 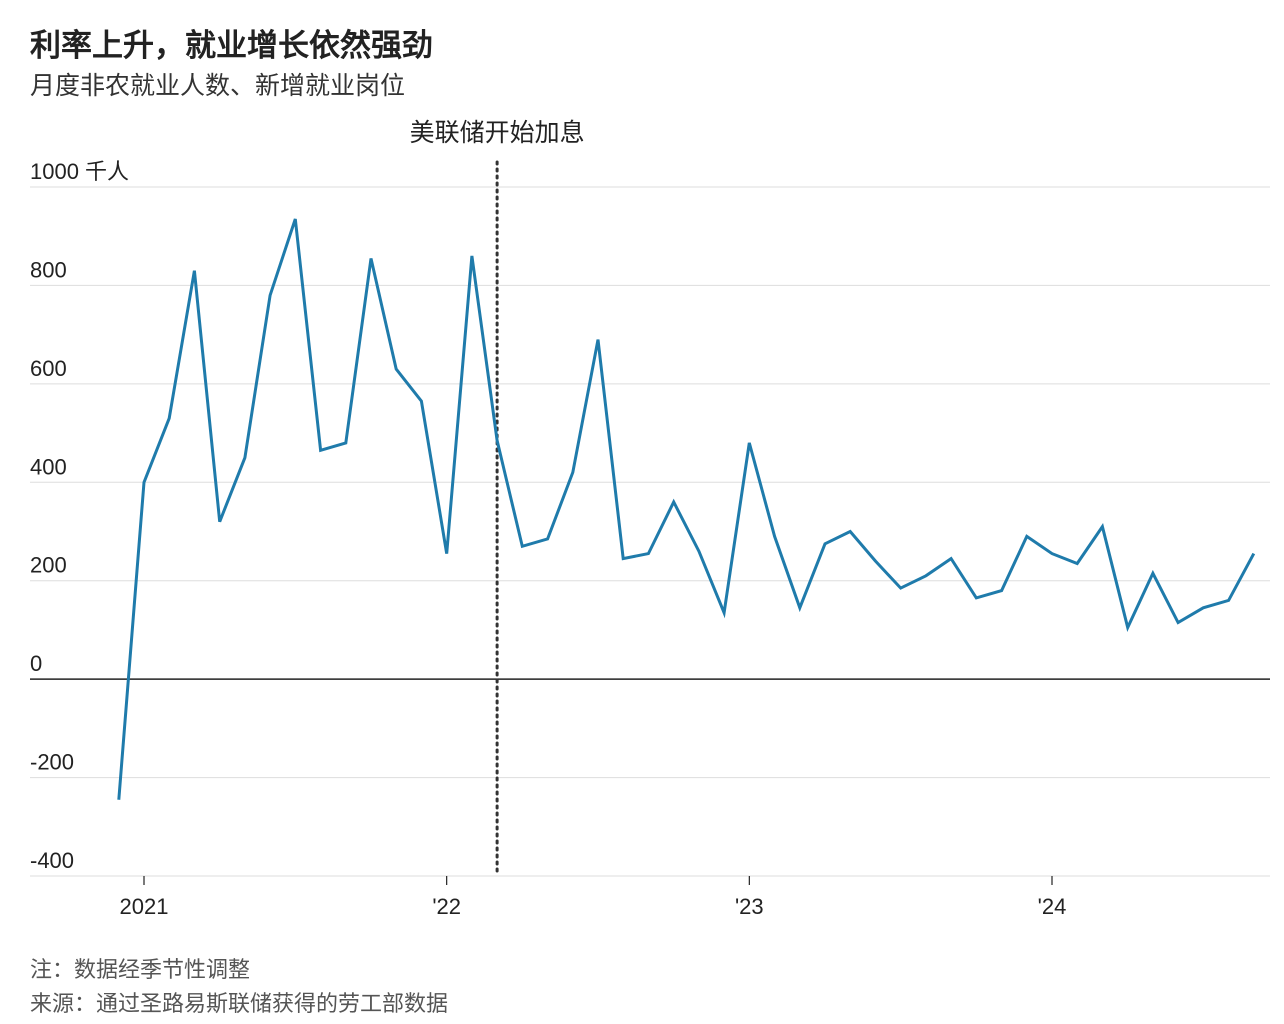 I want to click on x-tick-label: 2021, so click(x=144, y=906).